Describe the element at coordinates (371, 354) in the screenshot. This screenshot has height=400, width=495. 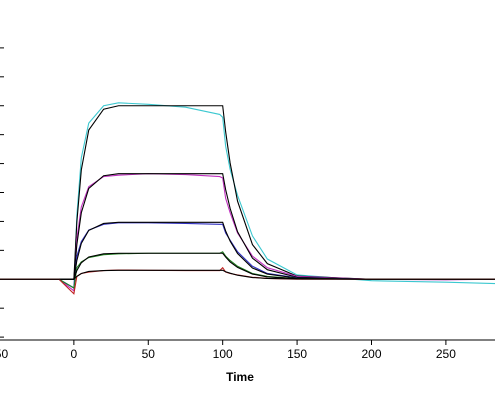
I see `x-tick-label: 200` at that location.